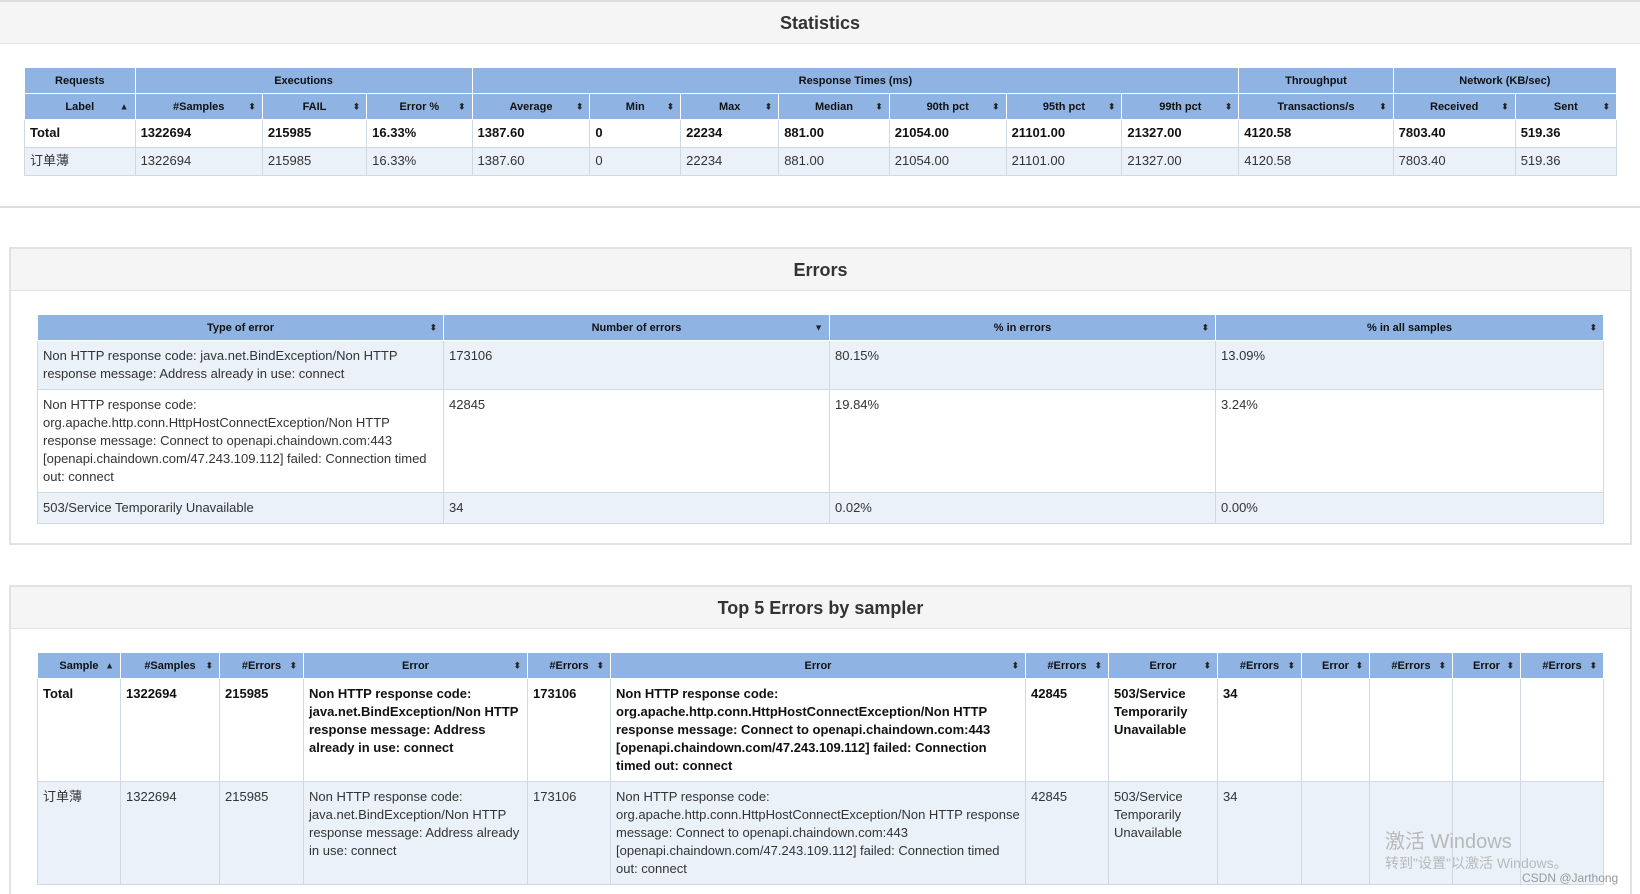 This screenshot has height=894, width=1640. Describe the element at coordinates (80, 80) in the screenshot. I see `group-header-requests: Requests` at that location.